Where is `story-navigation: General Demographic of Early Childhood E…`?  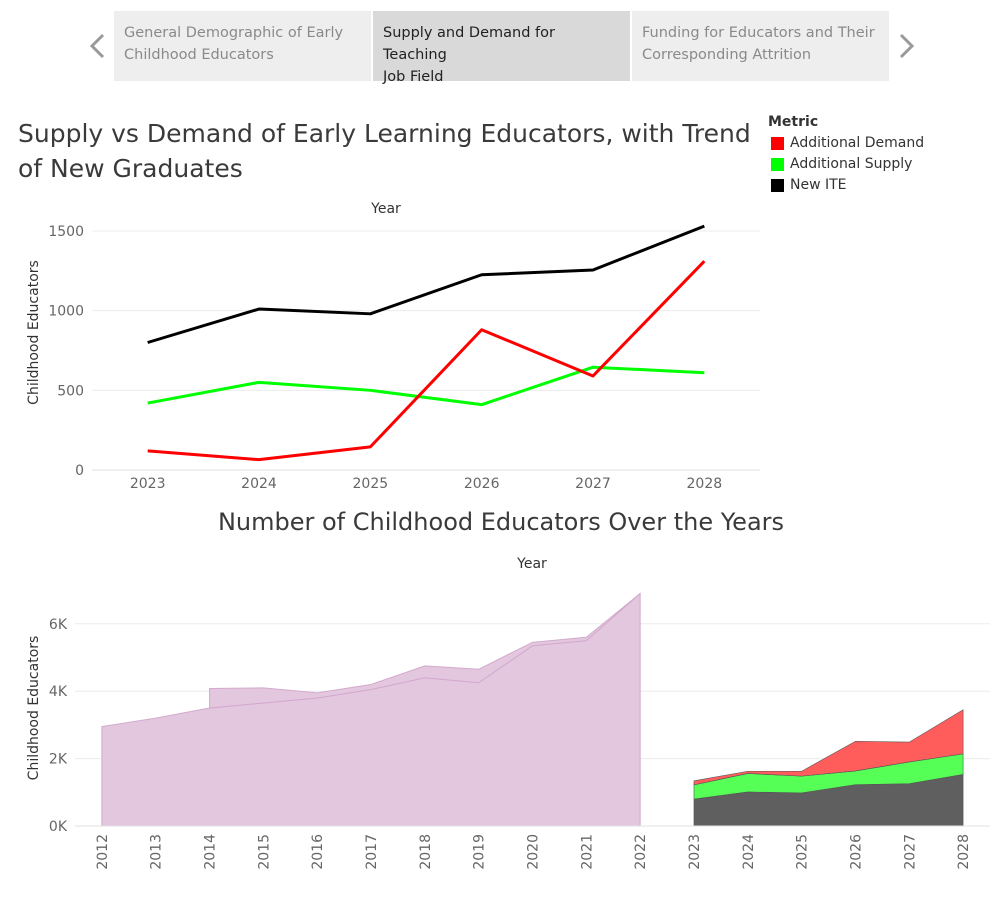
story-navigation: General Demographic of Early Childhood E… is located at coordinates (506, 48).